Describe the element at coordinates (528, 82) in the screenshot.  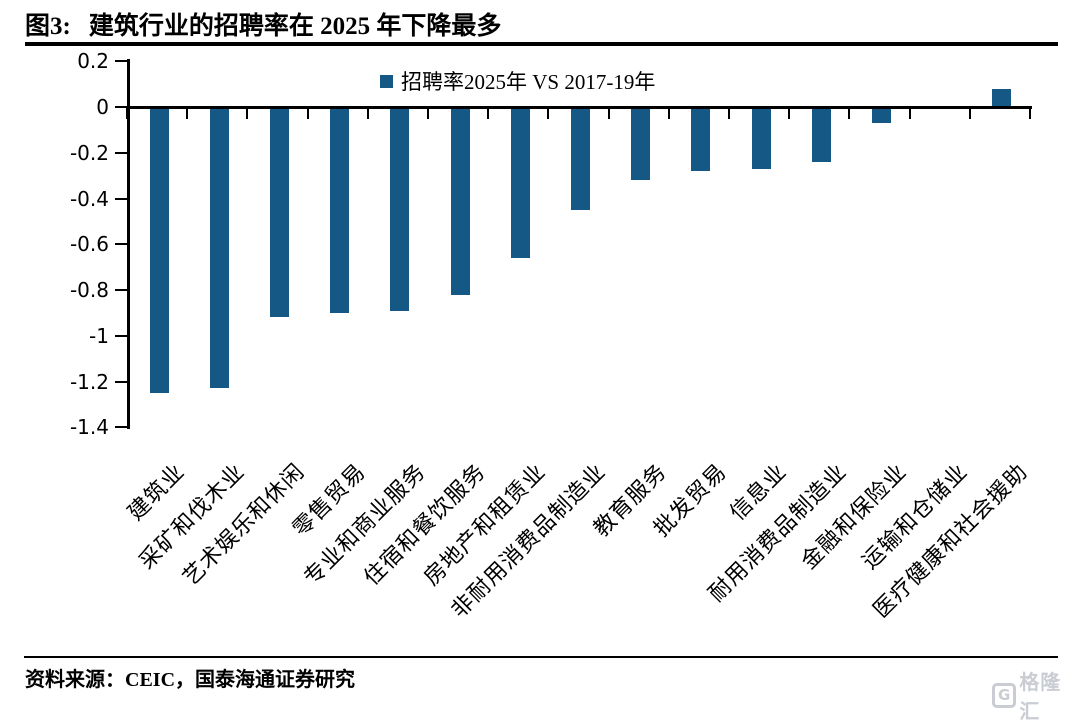
I see `legend-label: 招聘率2025年 VS 2017-19年` at that location.